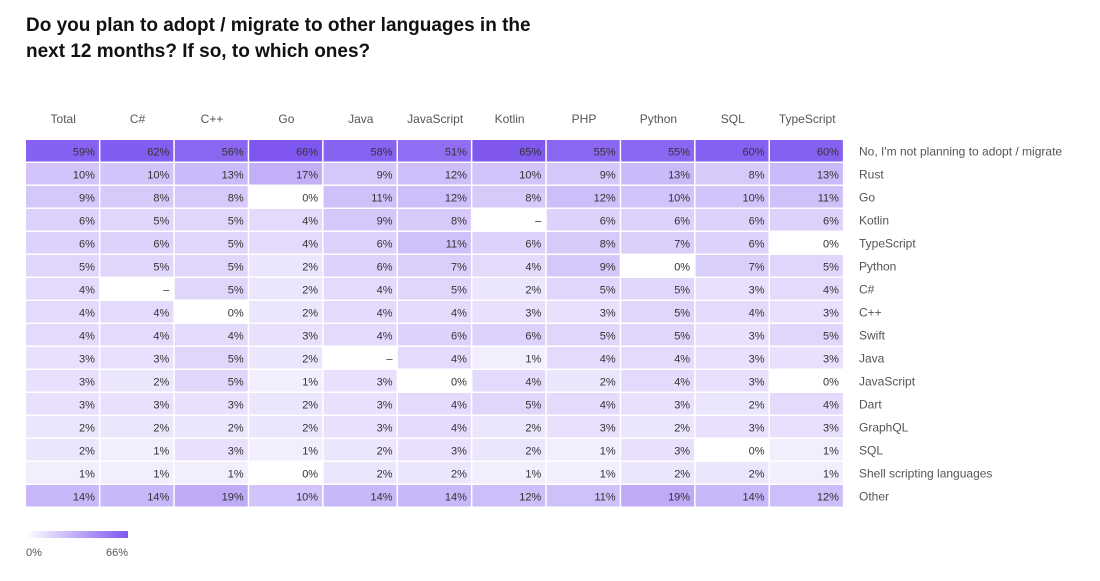 This screenshot has height=581, width=1100. I want to click on column-header: Python, so click(658, 119).